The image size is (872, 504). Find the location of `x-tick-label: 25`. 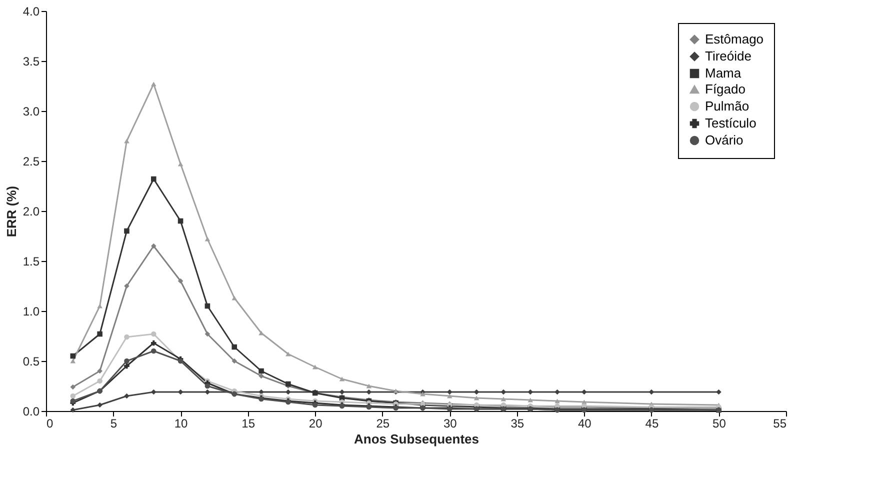

x-tick-label: 25 is located at coordinates (383, 423).